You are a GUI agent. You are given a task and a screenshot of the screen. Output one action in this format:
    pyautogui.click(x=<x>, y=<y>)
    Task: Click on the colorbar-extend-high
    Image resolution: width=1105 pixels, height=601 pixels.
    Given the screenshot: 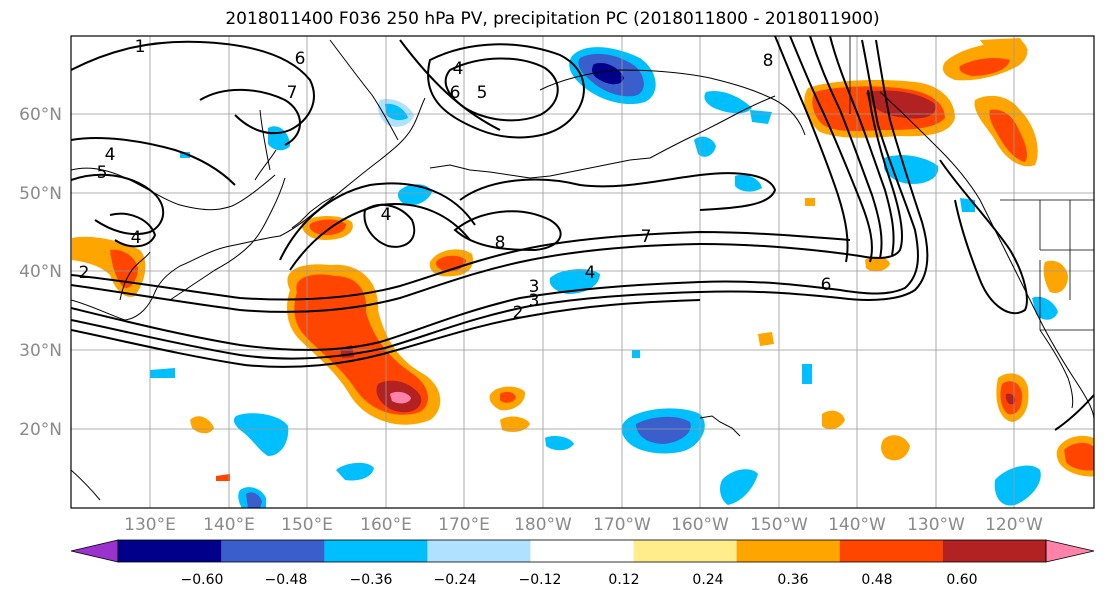 What is the action you would take?
    pyautogui.click(x=1070, y=551)
    